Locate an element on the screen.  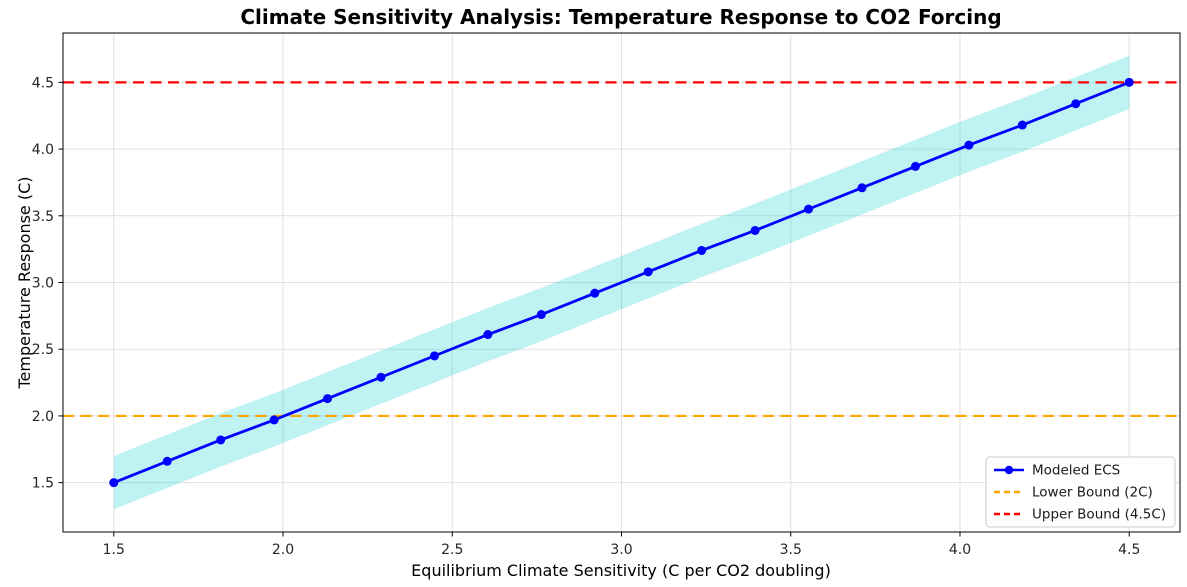
y-tick-label: 2.0 is located at coordinates (43, 417).